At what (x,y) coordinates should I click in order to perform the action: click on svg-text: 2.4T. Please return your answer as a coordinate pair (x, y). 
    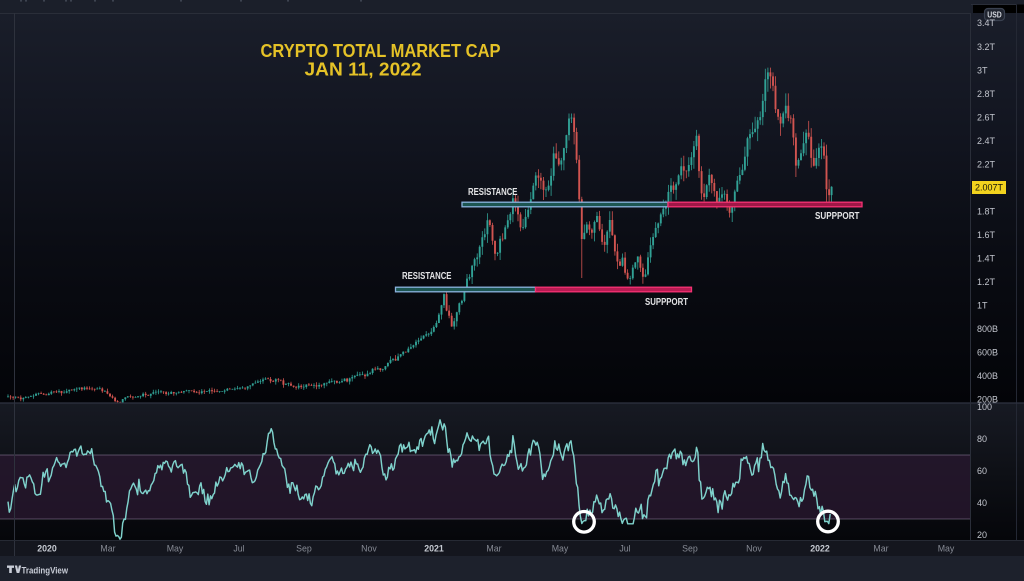
    Looking at the image, I should click on (986, 141).